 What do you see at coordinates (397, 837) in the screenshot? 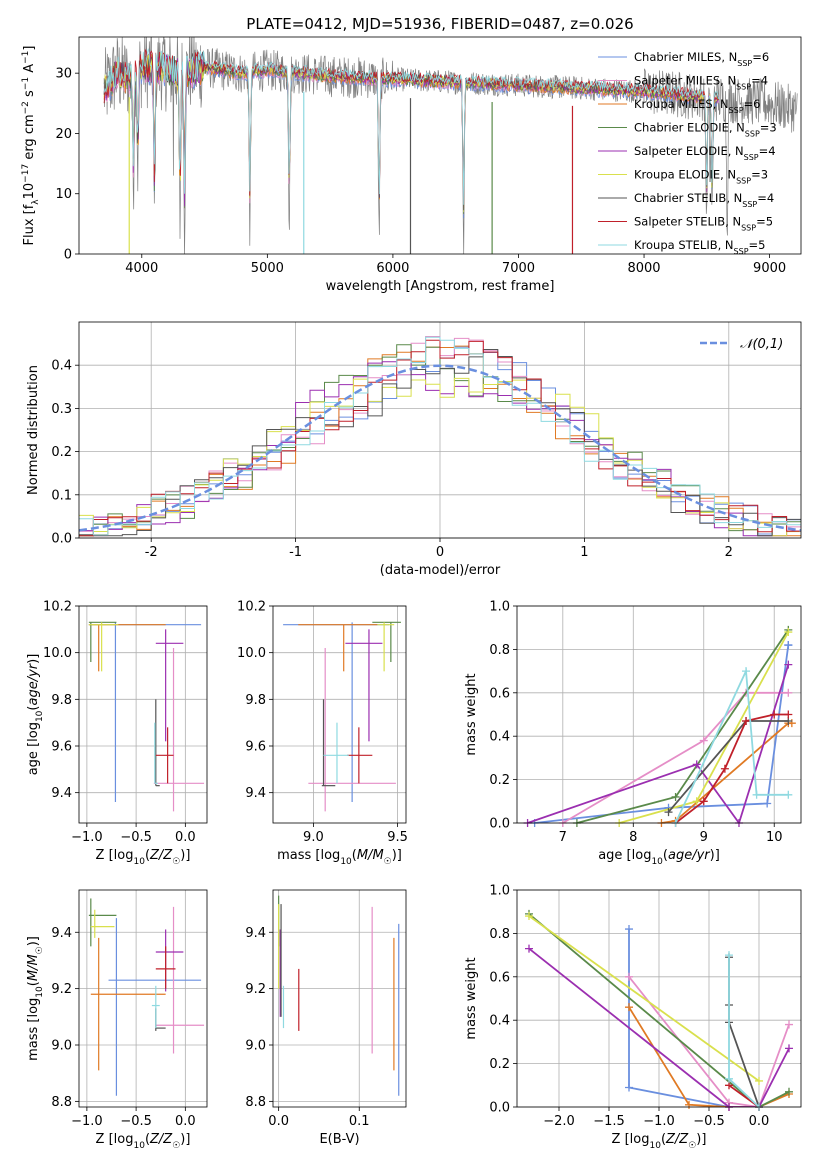
I see `x-tick-label: 9.5` at bounding box center [397, 837].